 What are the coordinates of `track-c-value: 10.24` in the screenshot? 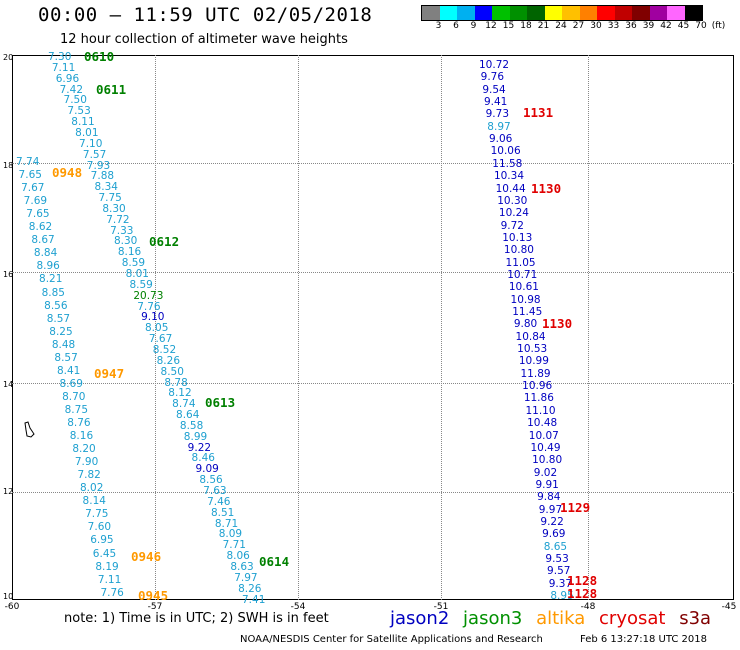 It's located at (513, 213).